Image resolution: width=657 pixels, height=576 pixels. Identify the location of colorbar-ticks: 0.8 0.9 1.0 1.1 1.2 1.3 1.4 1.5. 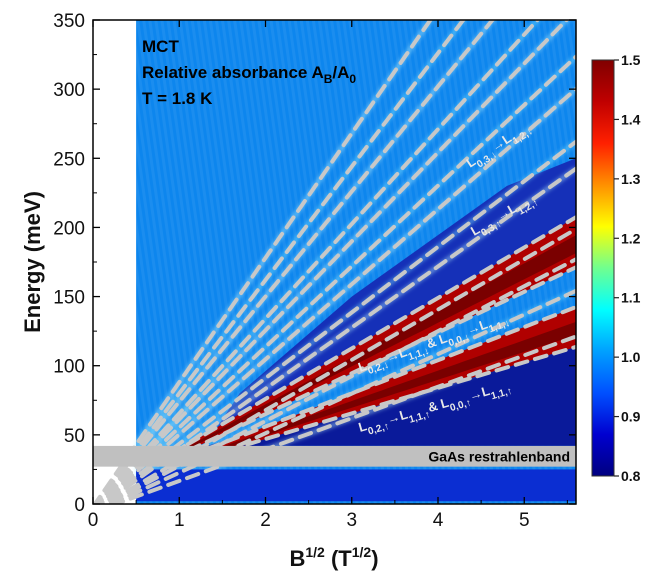
(627, 268).